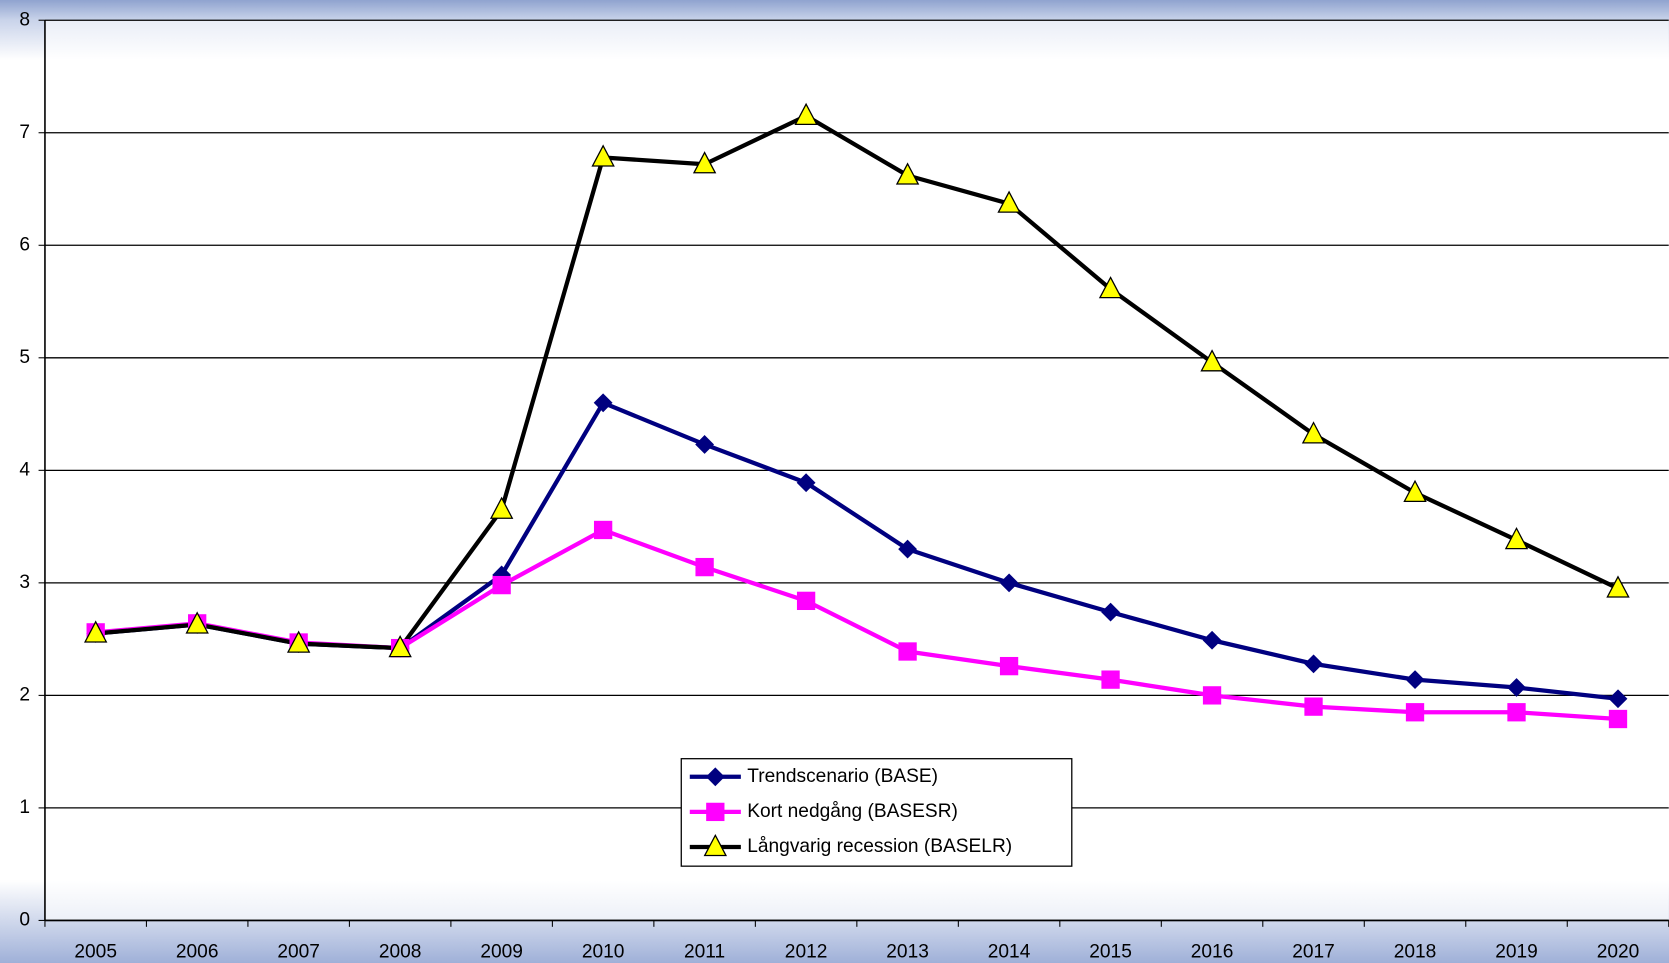 This screenshot has width=1669, height=963. What do you see at coordinates (24, 469) in the screenshot?
I see `y-tick-label: 4` at bounding box center [24, 469].